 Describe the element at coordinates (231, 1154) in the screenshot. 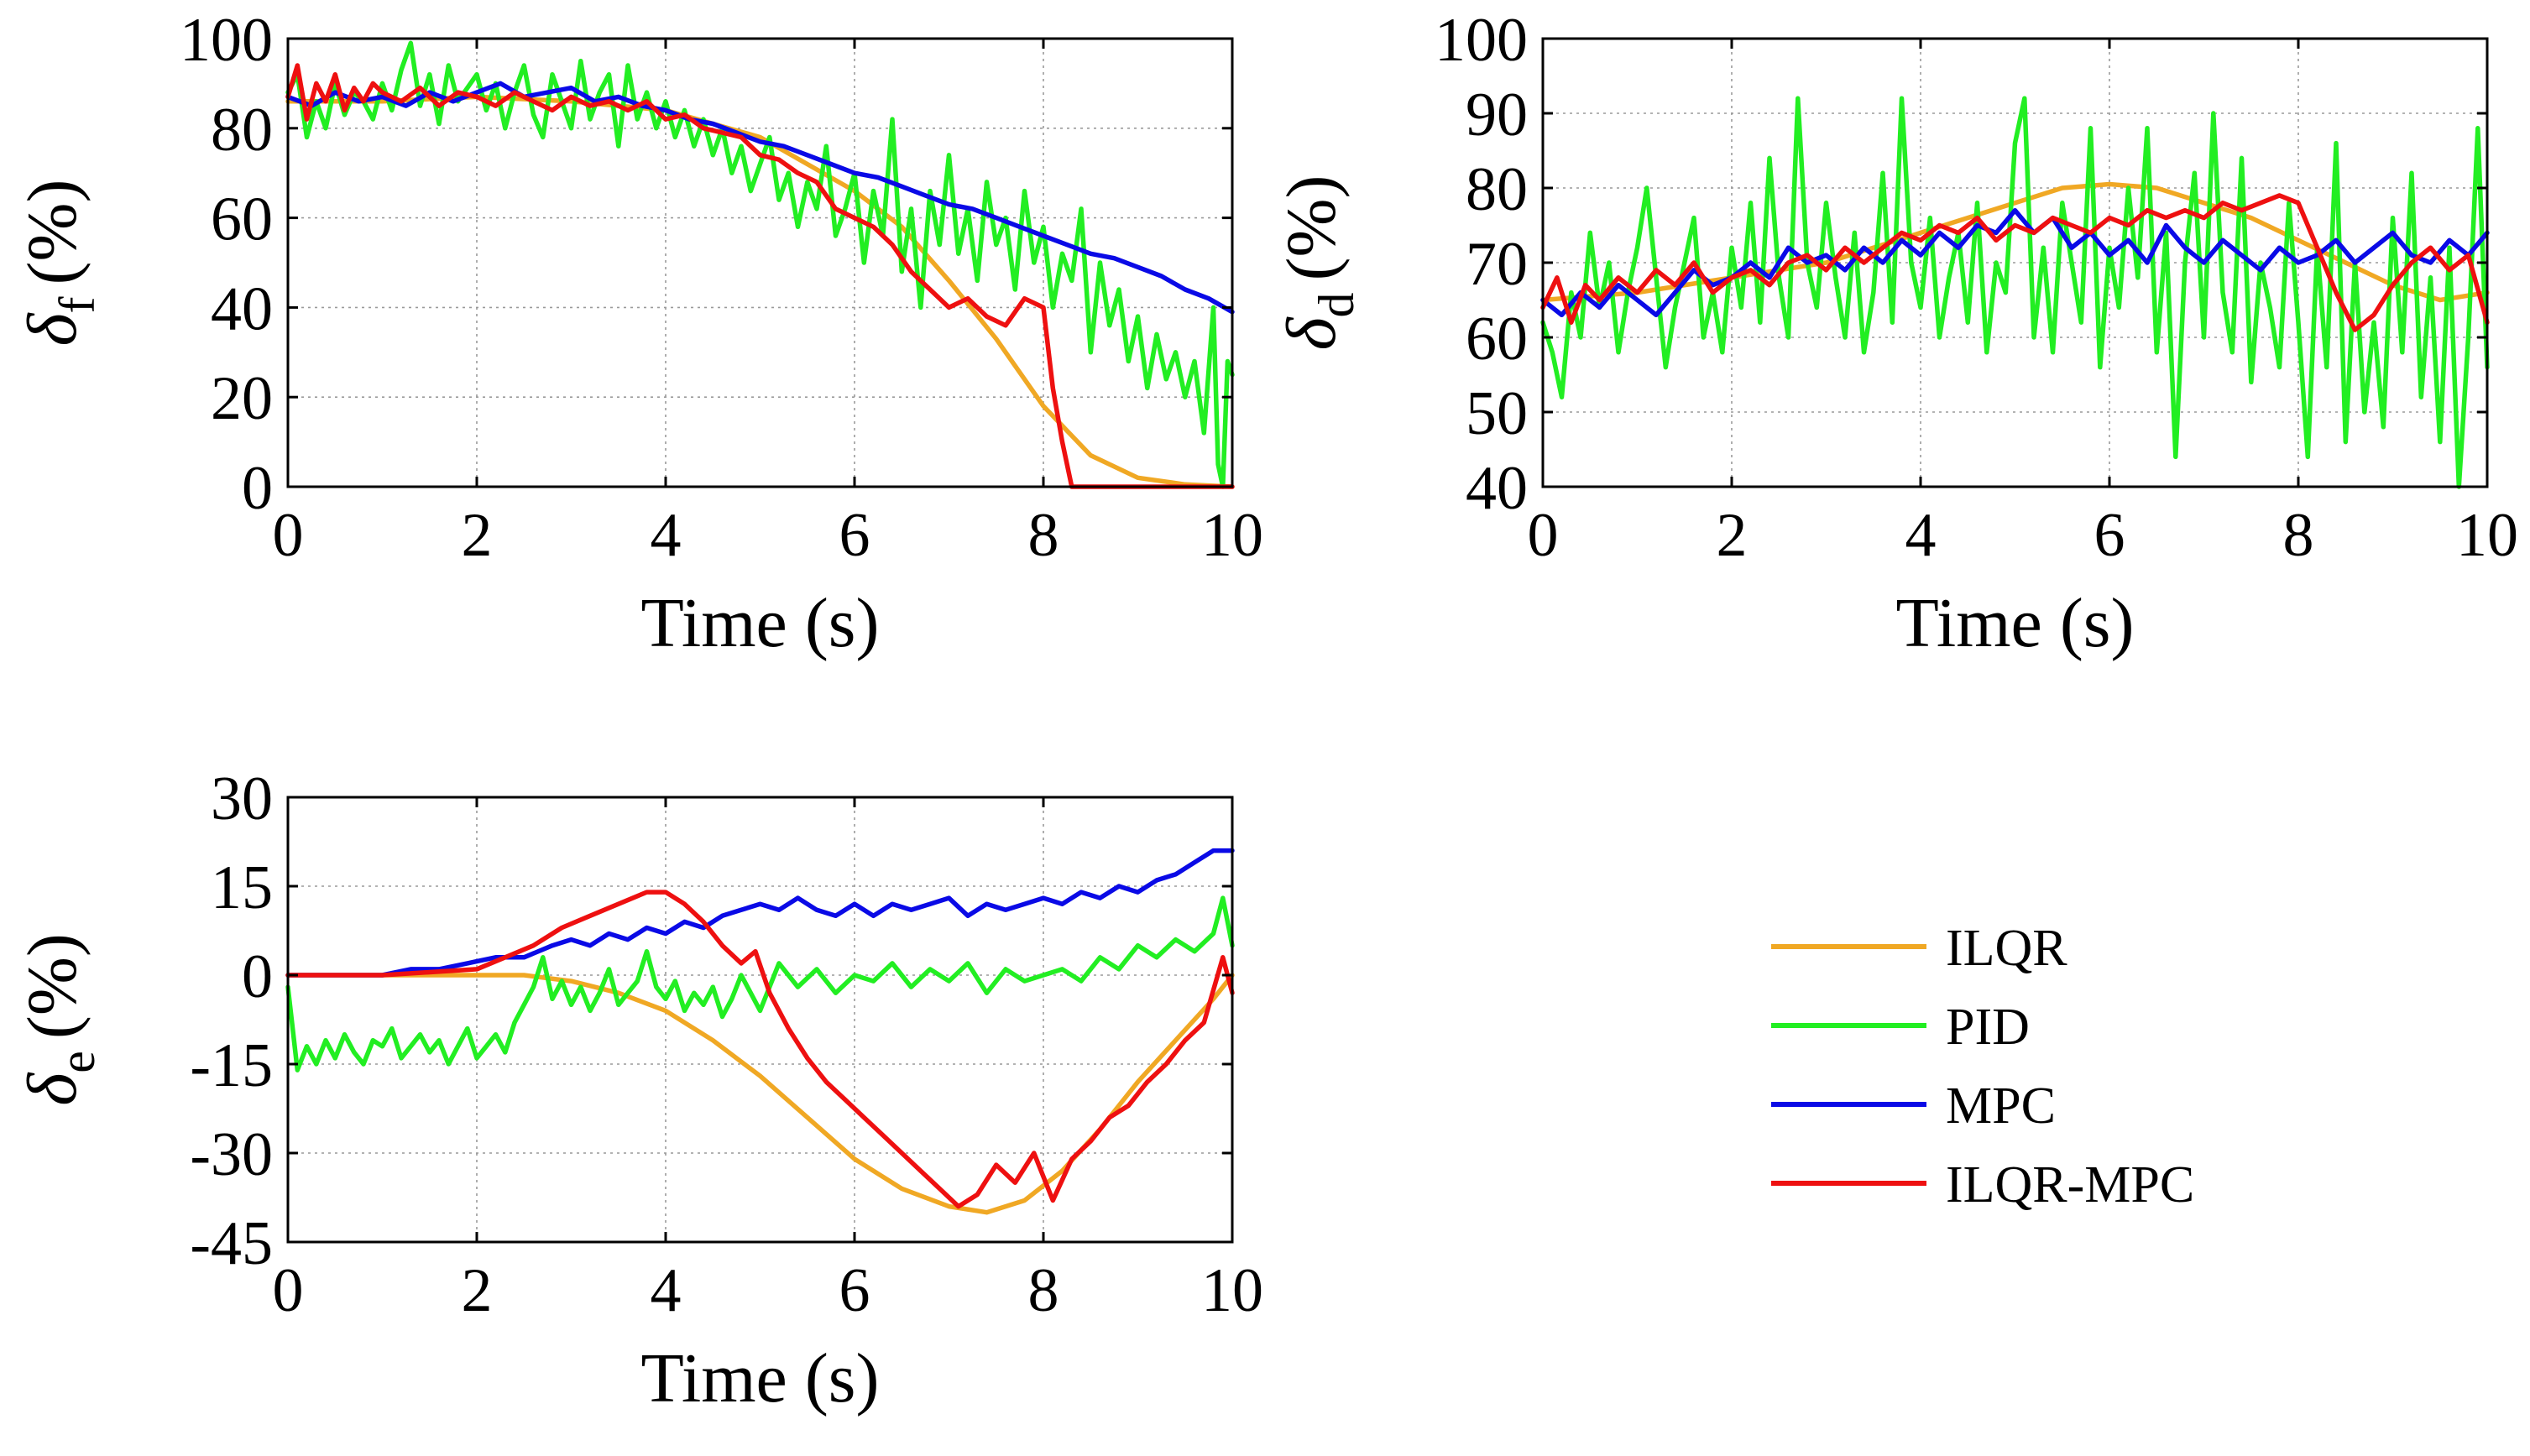

I see `y-tick-label: -30` at that location.